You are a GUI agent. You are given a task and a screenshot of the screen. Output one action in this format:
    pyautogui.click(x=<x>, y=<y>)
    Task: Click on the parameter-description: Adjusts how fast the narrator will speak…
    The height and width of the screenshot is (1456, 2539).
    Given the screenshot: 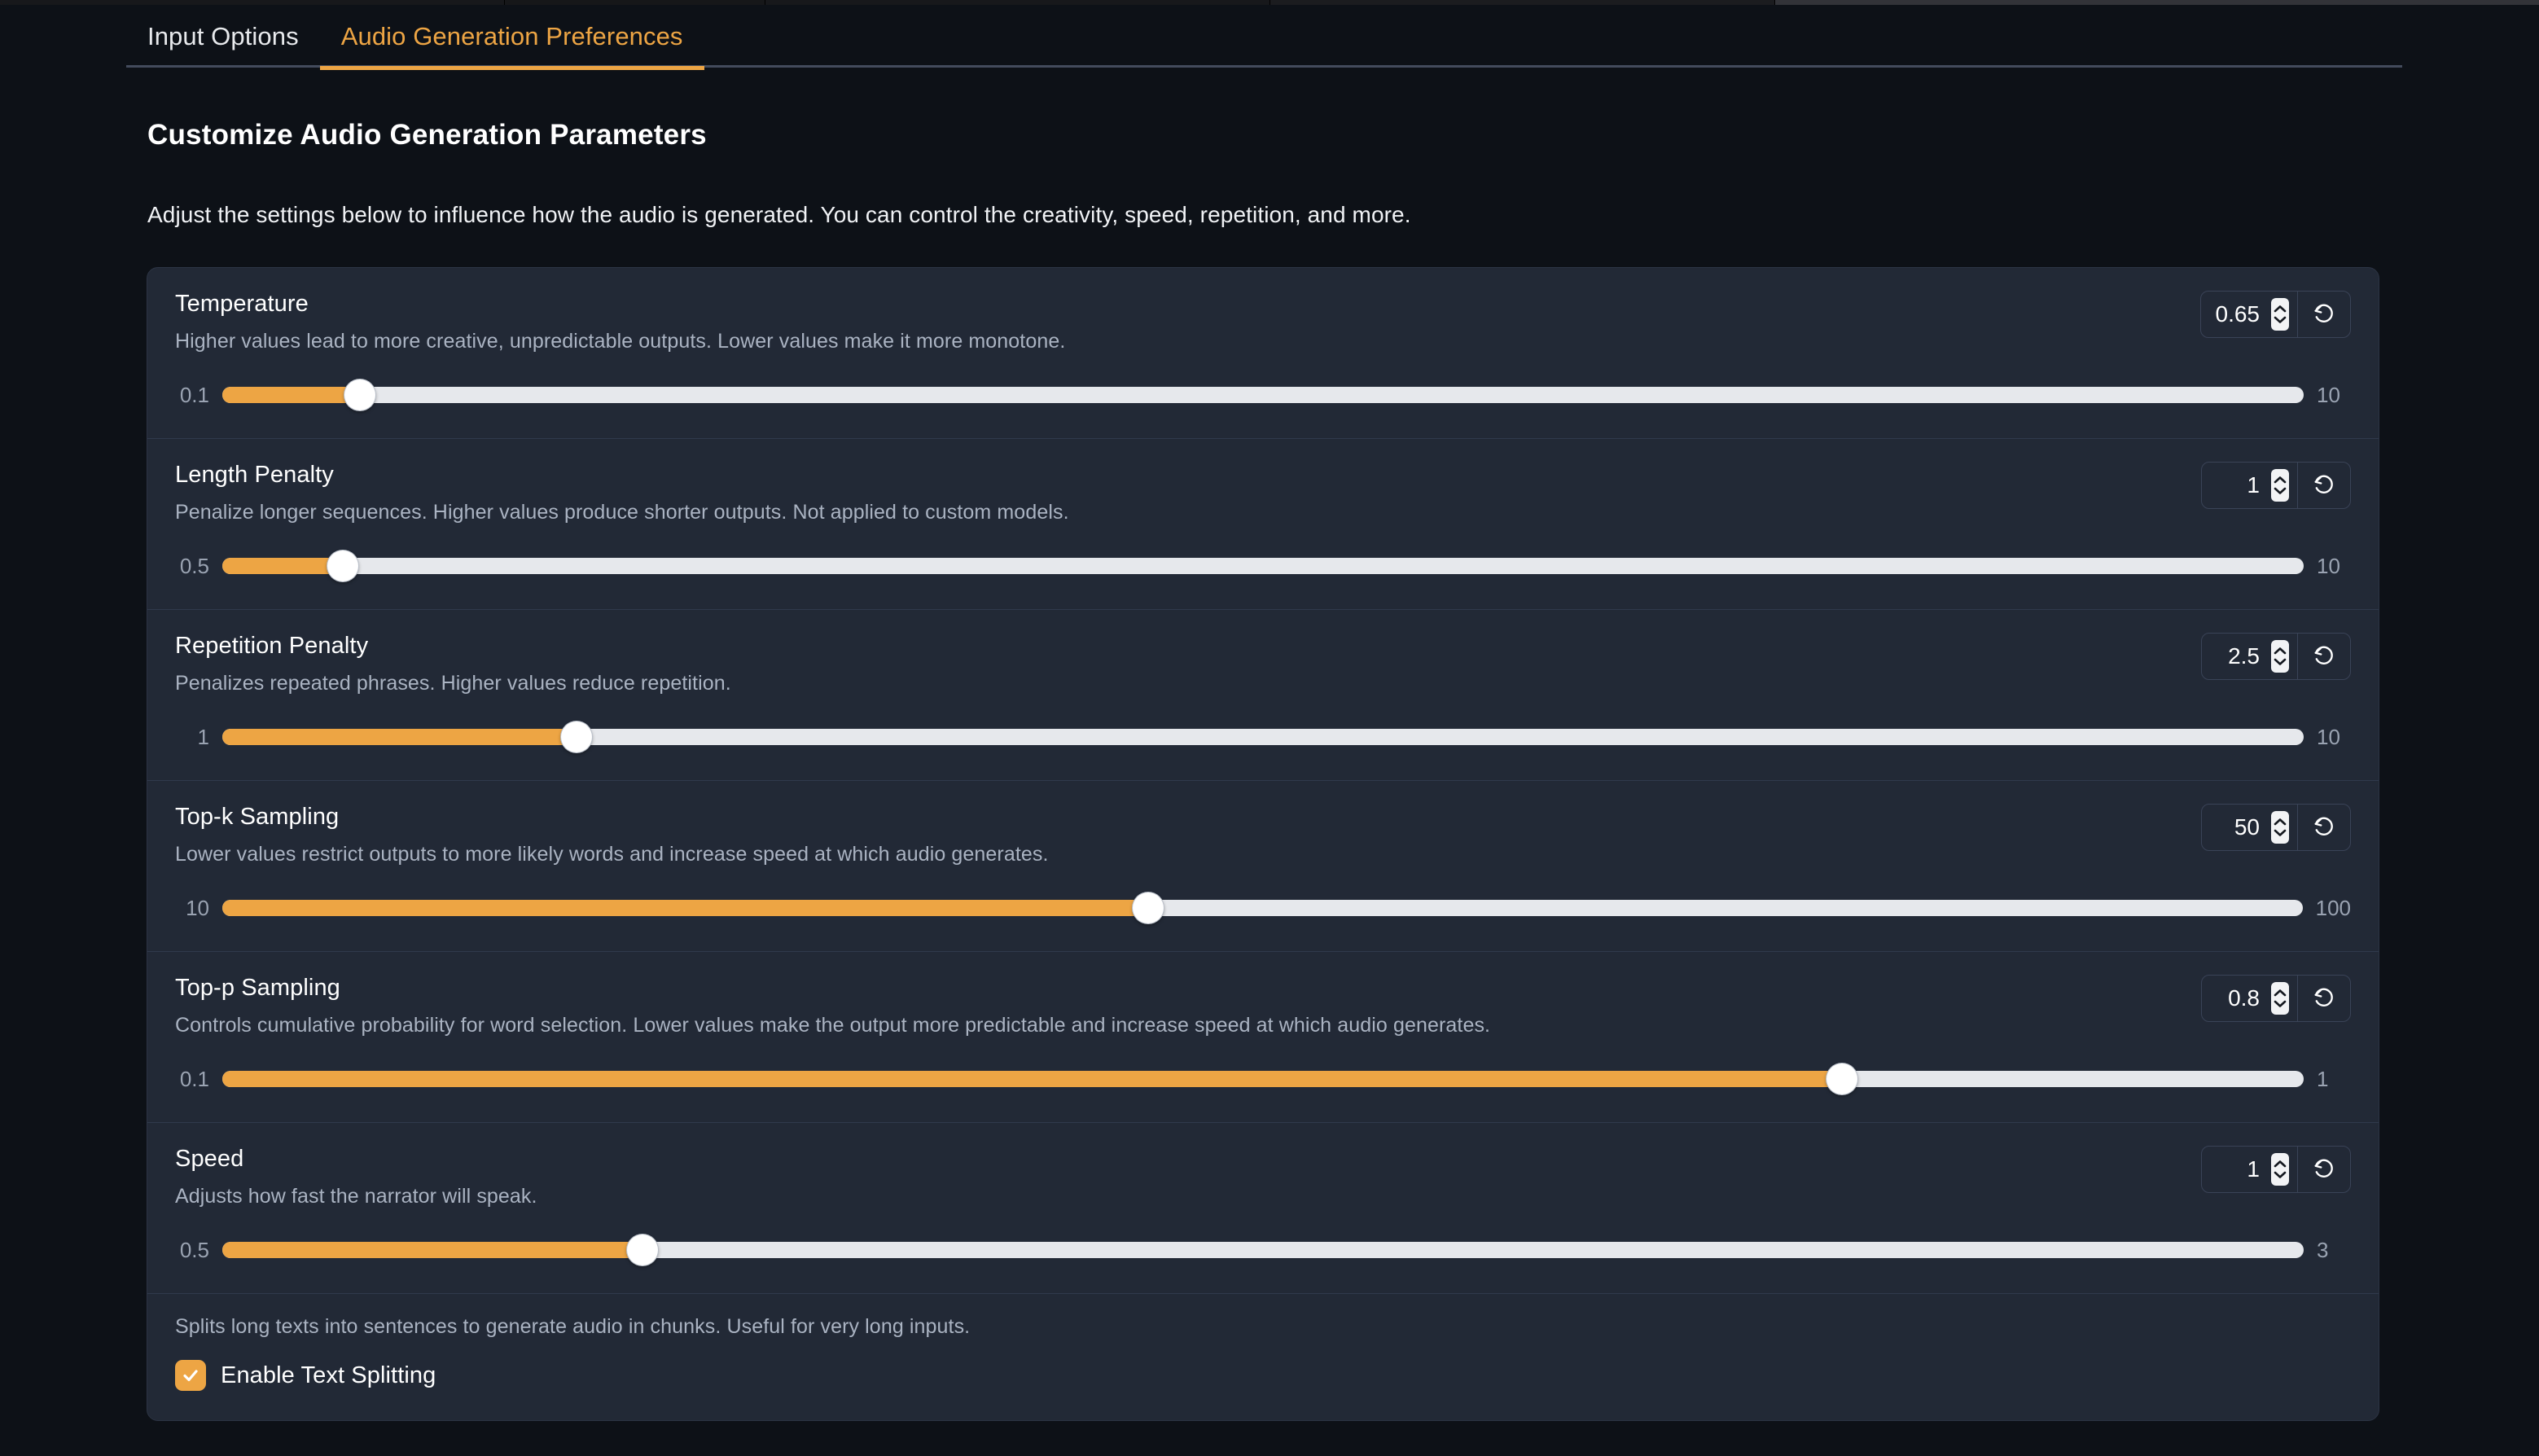 What is the action you would take?
    pyautogui.click(x=356, y=1196)
    